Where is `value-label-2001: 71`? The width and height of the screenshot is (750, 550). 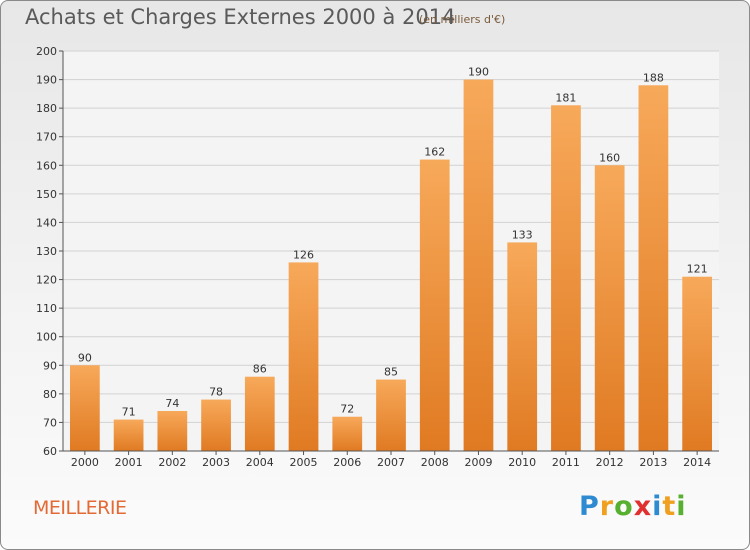
value-label-2001: 71 is located at coordinates (129, 412).